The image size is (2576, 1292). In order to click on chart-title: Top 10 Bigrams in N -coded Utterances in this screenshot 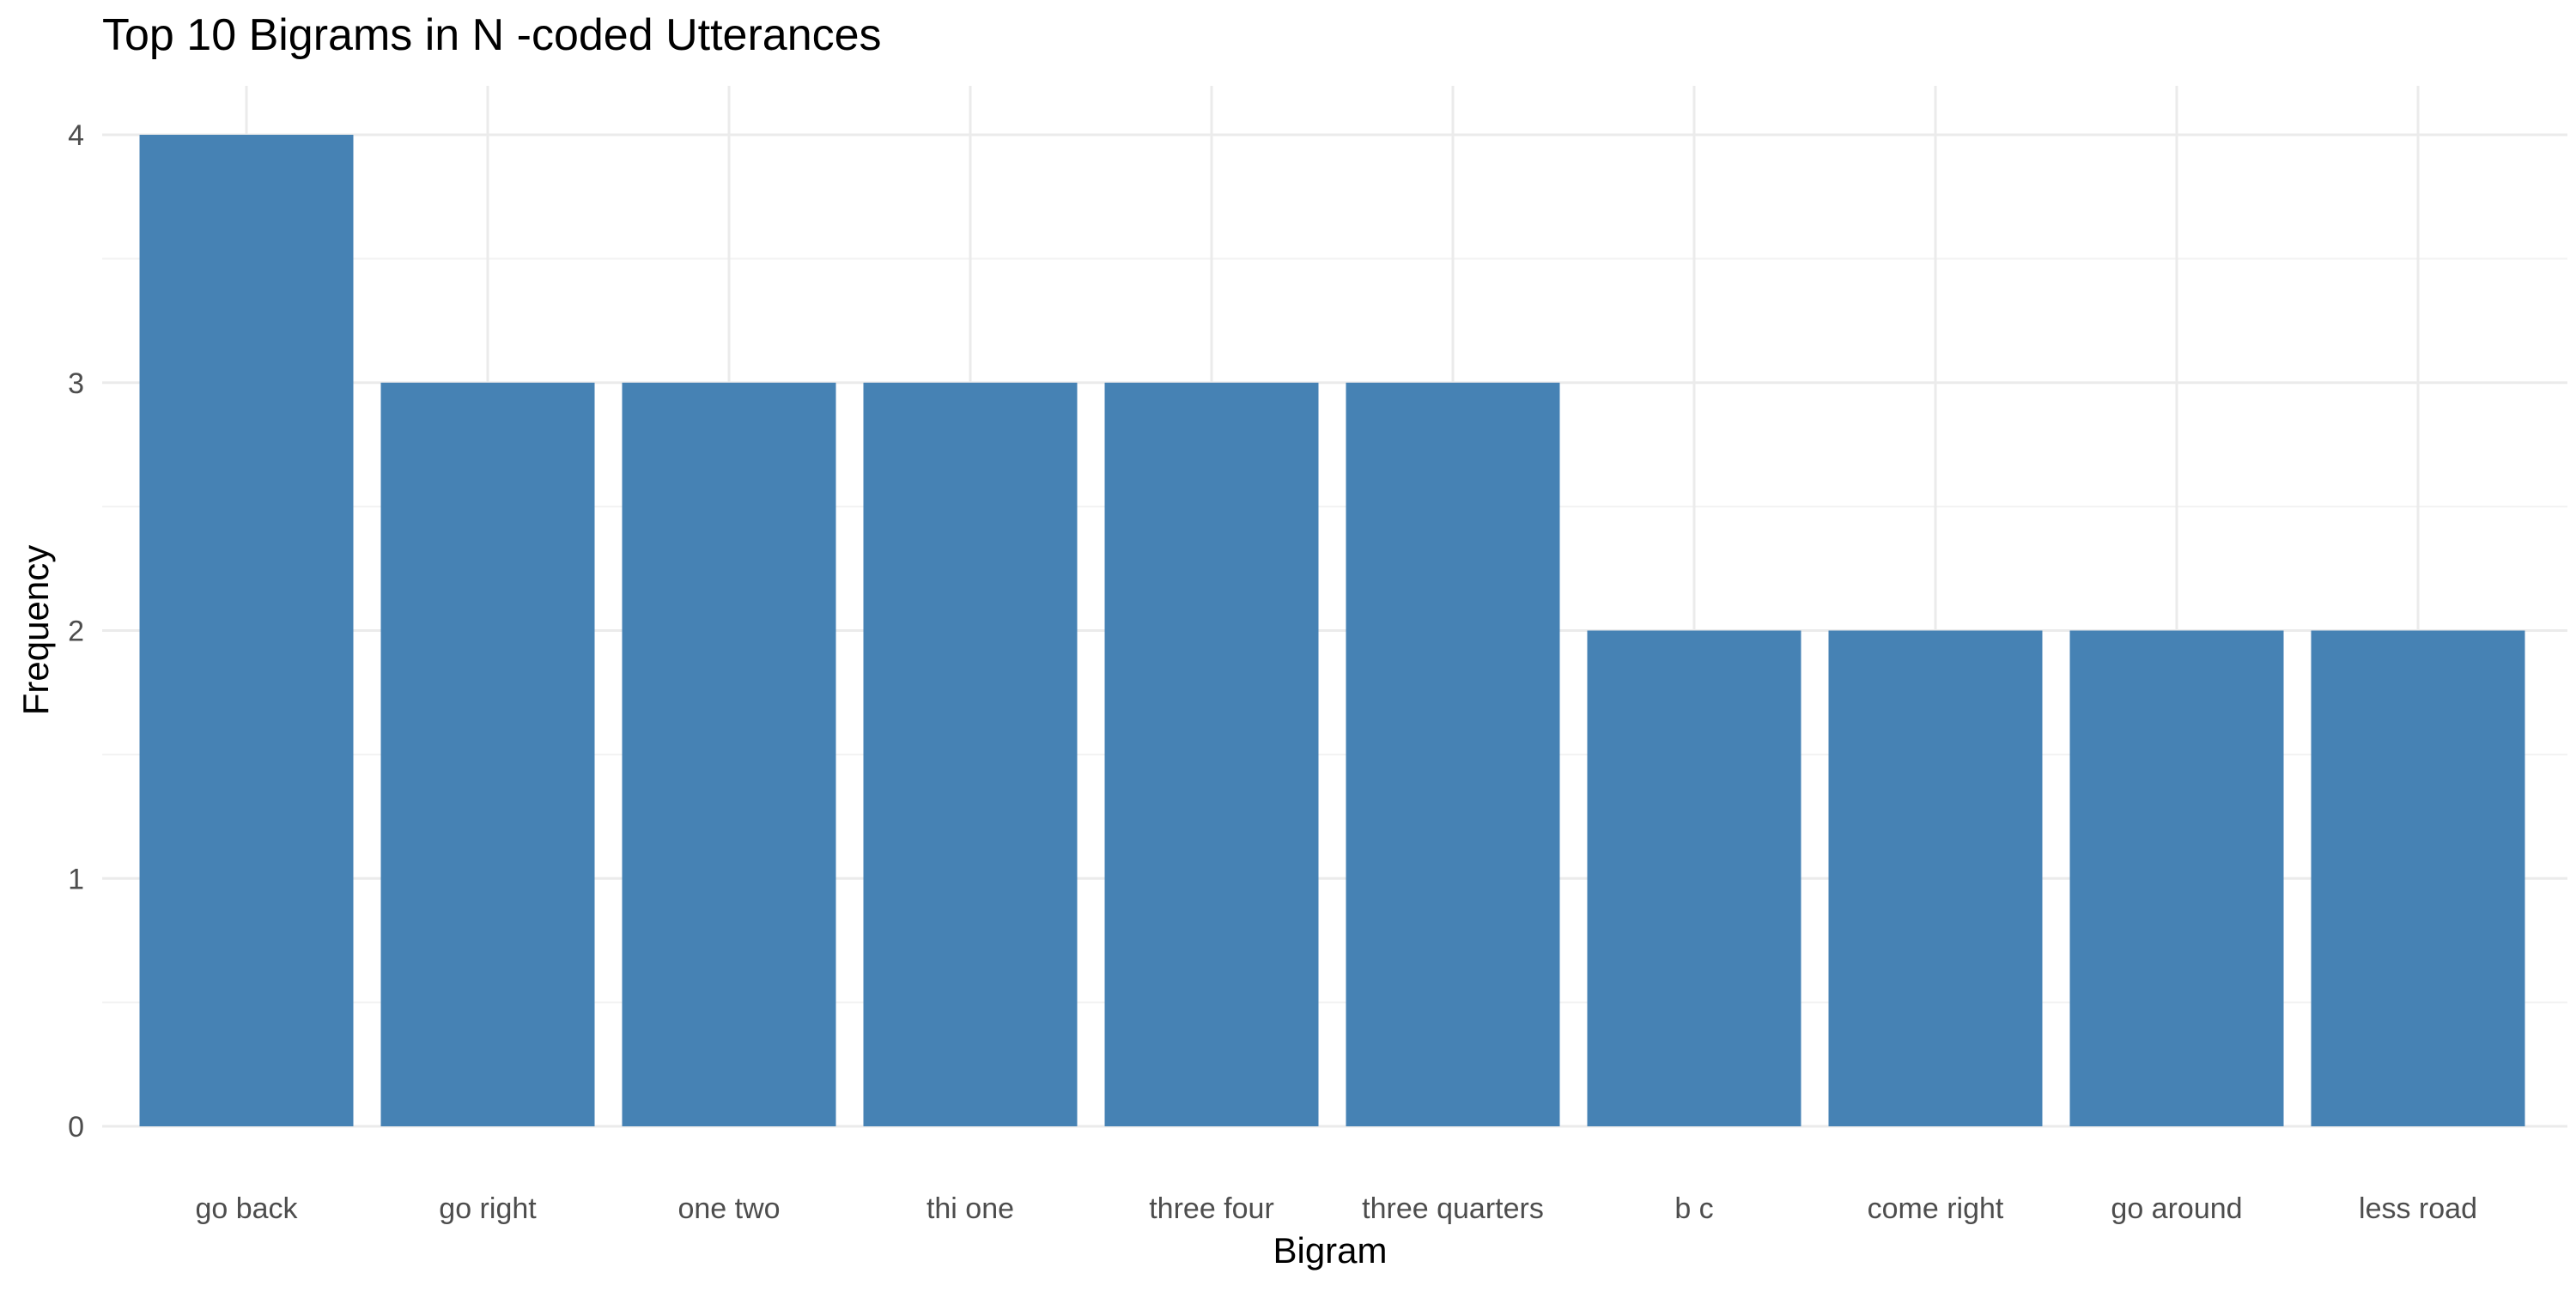, I will do `click(492, 35)`.